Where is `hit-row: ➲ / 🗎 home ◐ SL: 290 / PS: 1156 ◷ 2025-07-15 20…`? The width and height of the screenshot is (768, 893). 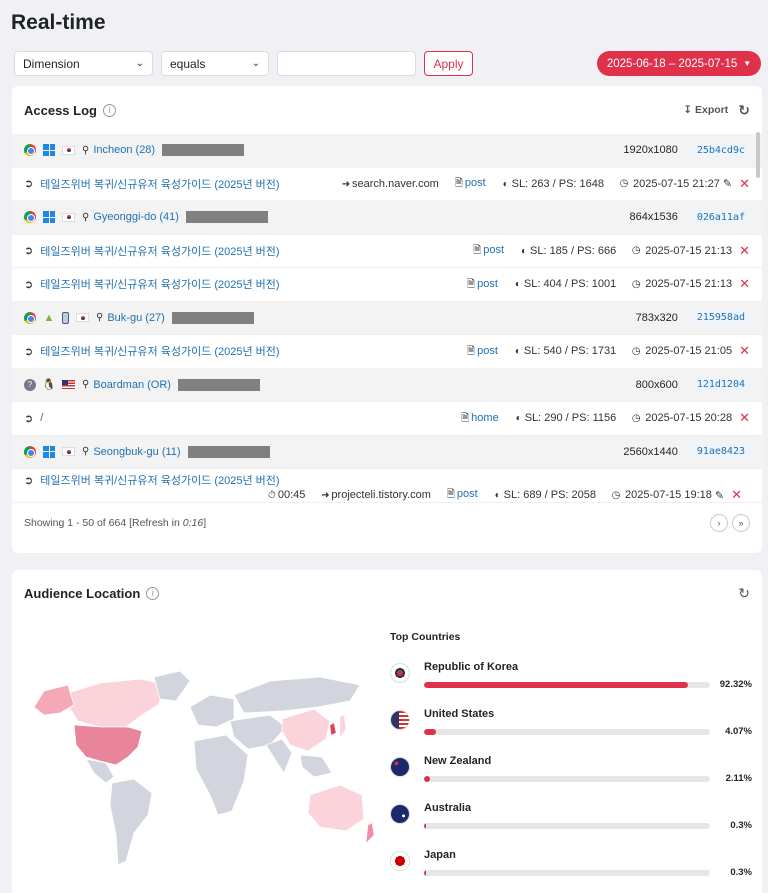
hit-row: ➲ / 🗎 home ◐ SL: 290 / PS: 1156 ◷ 2025-07-15 20… is located at coordinates (387, 419).